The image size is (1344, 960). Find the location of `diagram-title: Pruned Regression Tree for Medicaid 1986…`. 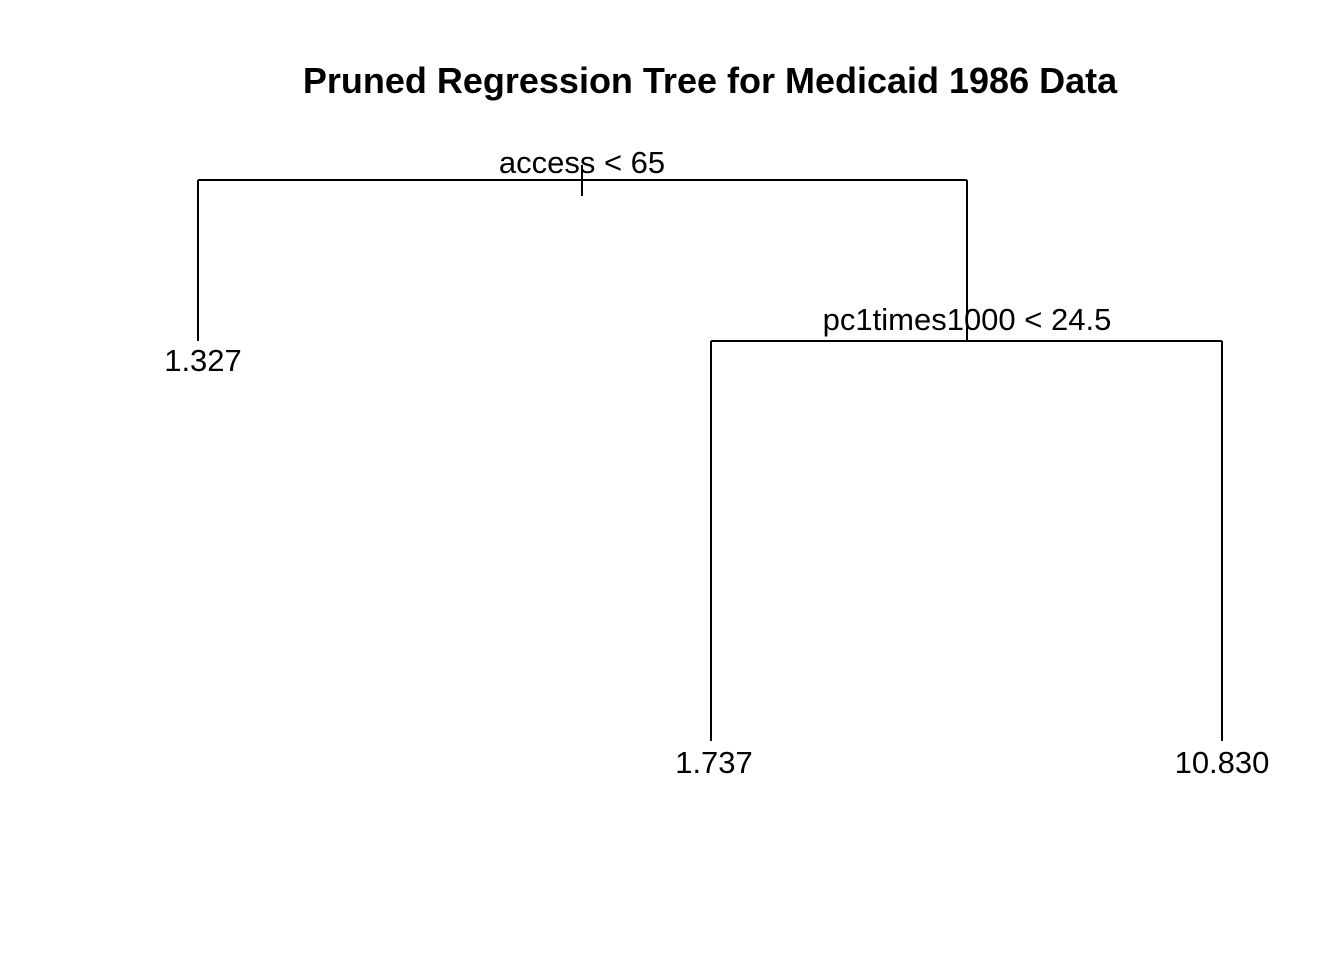

diagram-title: Pruned Regression Tree for Medicaid 1986… is located at coordinates (710, 80).